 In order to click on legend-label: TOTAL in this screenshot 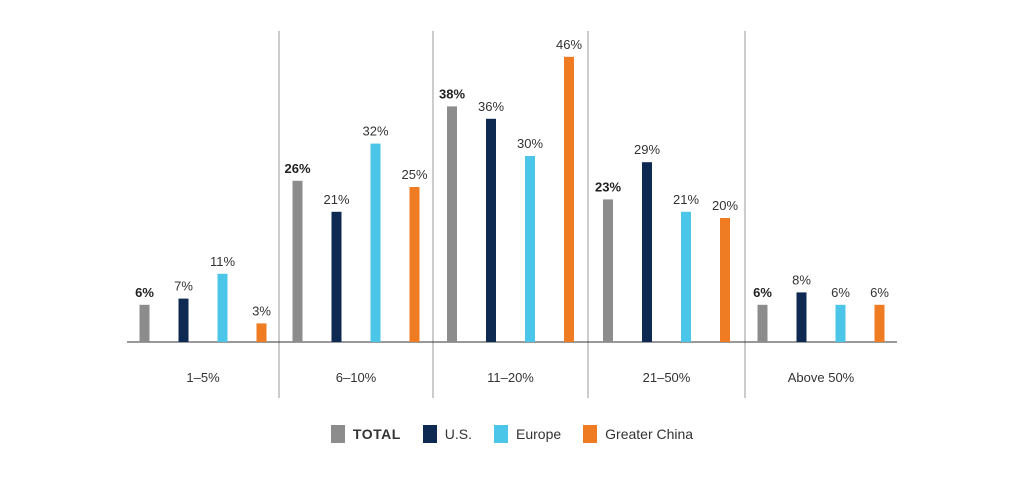, I will do `click(376, 434)`.